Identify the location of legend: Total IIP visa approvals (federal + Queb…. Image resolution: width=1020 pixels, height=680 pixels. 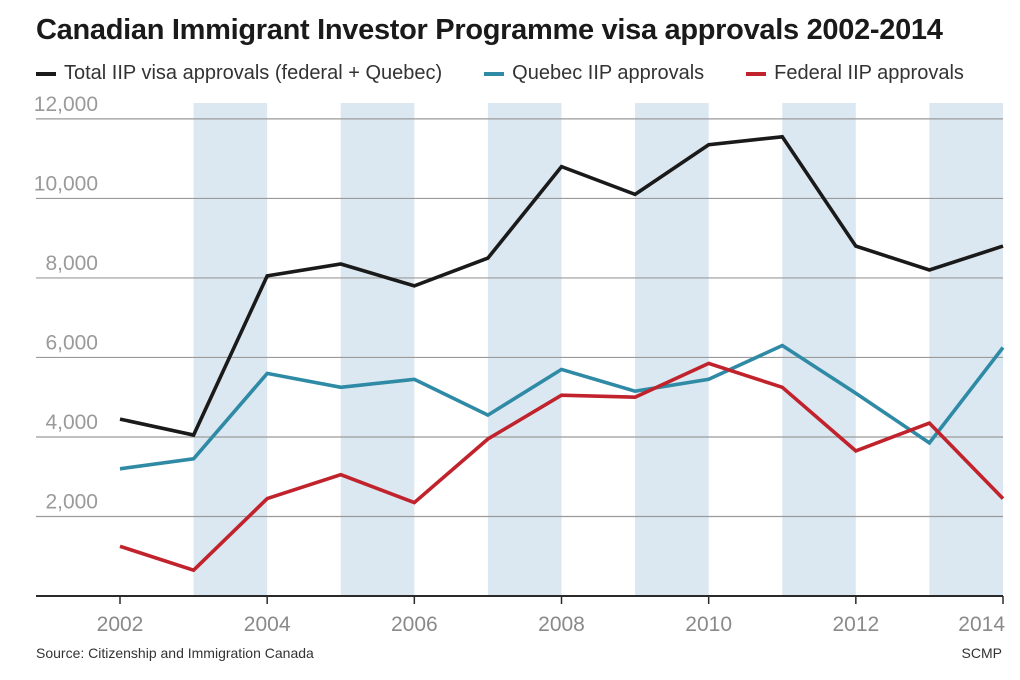
(523, 73).